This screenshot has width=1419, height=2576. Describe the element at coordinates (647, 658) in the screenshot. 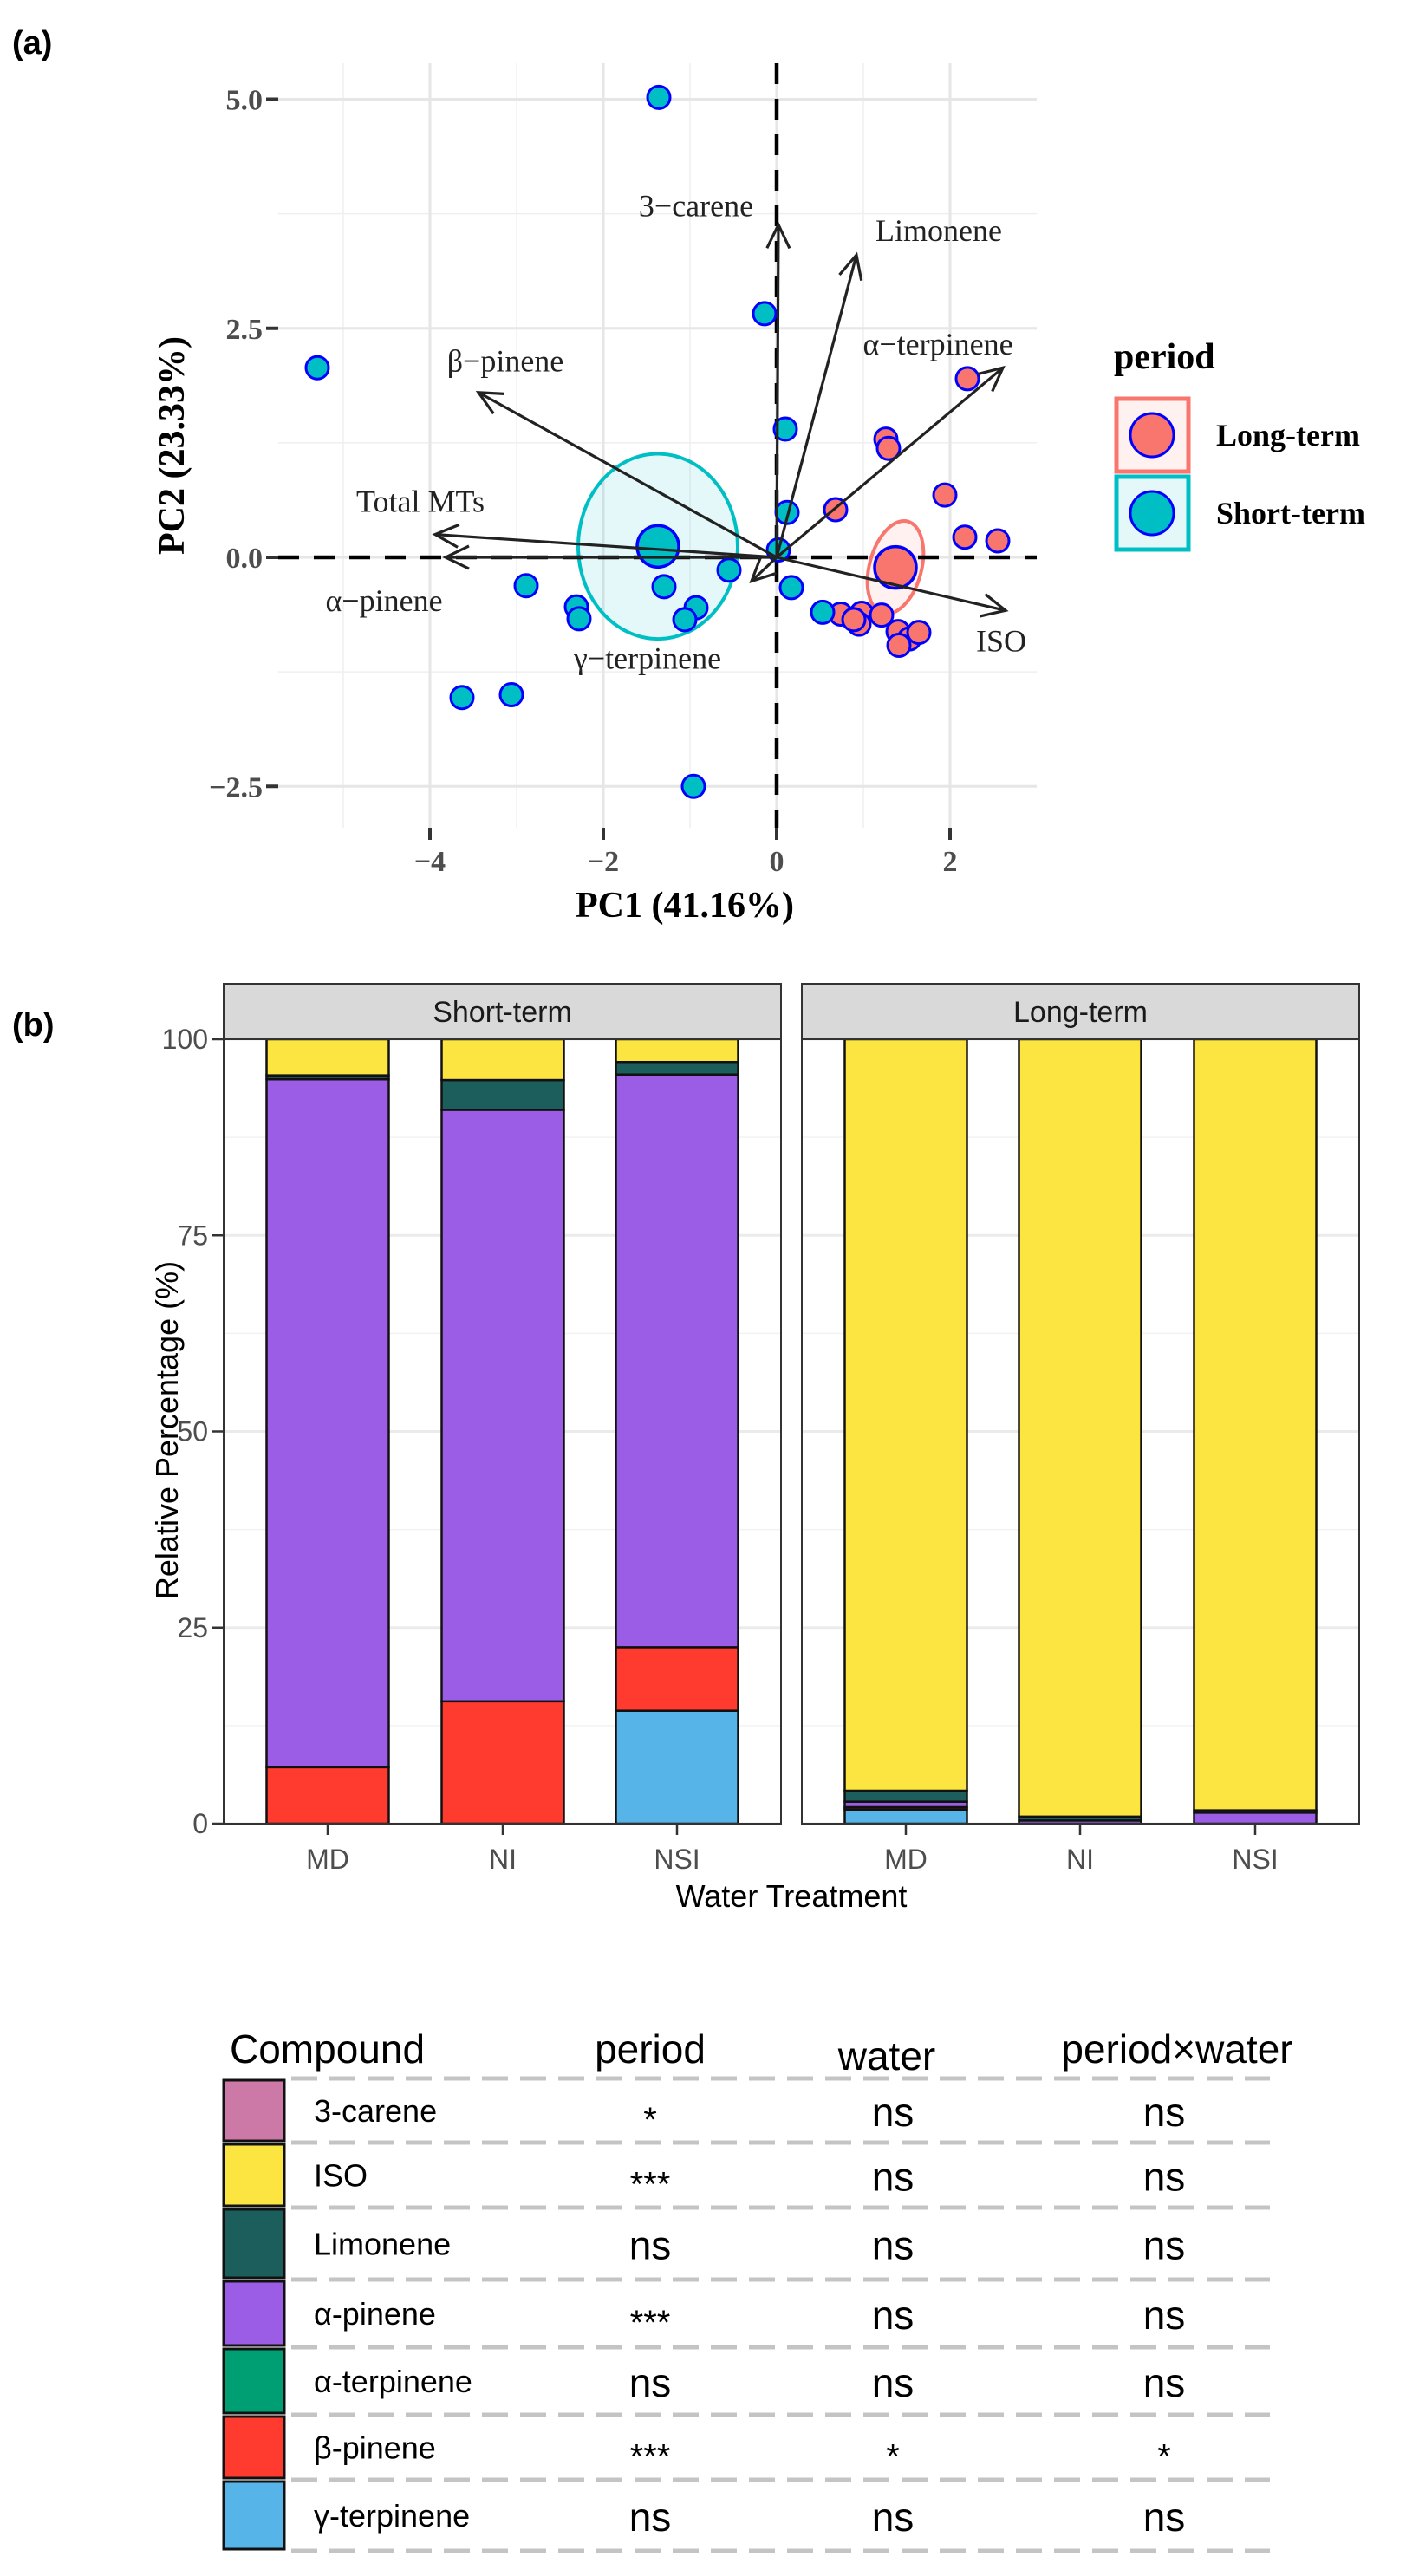

I see `loading-label: γ−terpinene` at that location.